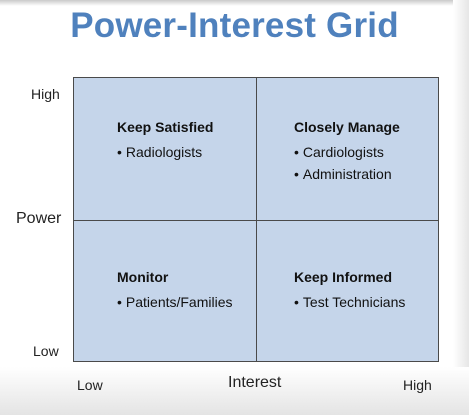 The image size is (469, 415). I want to click on quadrant-title: Keep Satisfied, so click(165, 127).